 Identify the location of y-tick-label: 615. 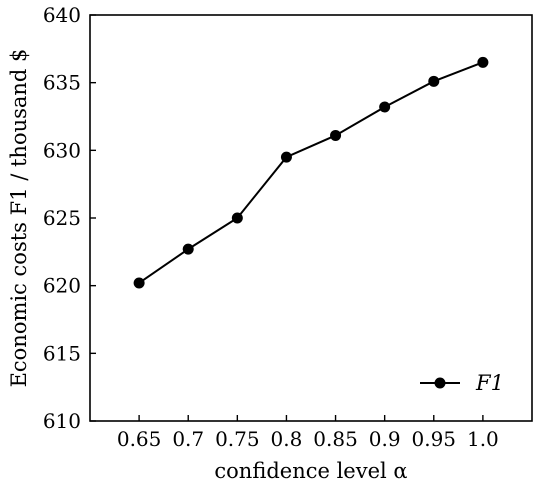
(62, 353).